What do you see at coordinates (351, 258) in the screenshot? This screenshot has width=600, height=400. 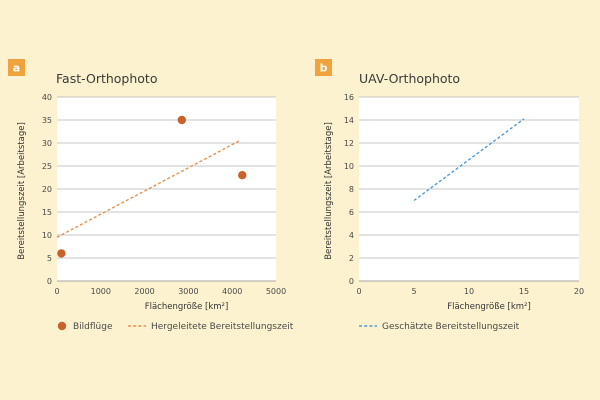 I see `y-tick-label: 2` at bounding box center [351, 258].